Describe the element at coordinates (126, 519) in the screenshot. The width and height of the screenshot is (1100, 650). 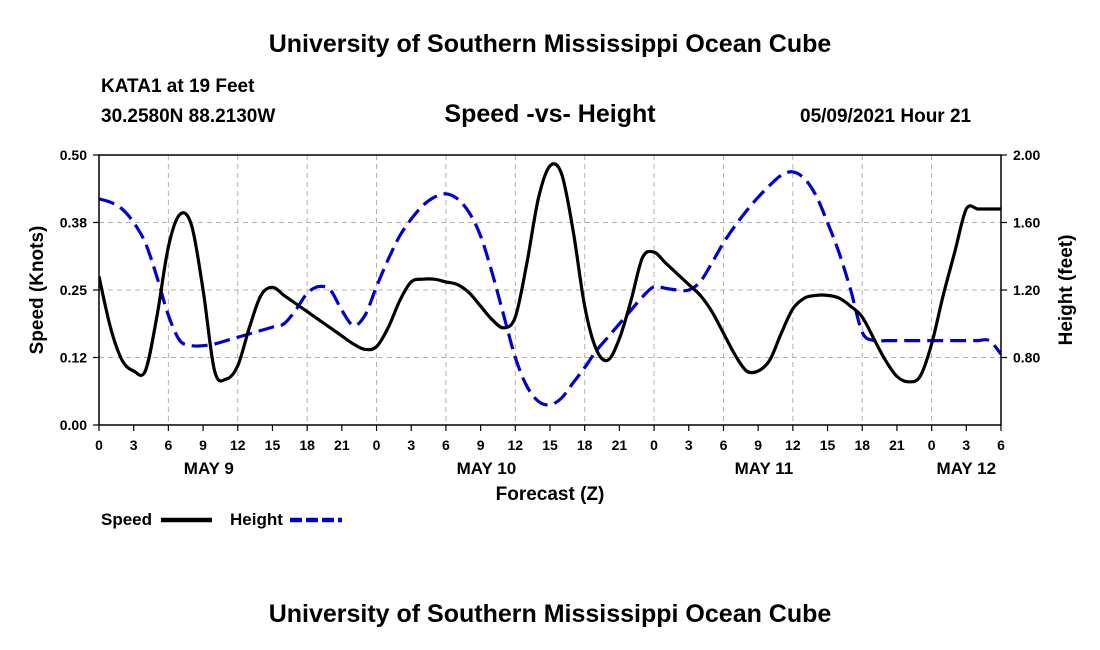
I see `legend-speed-label: Speed` at that location.